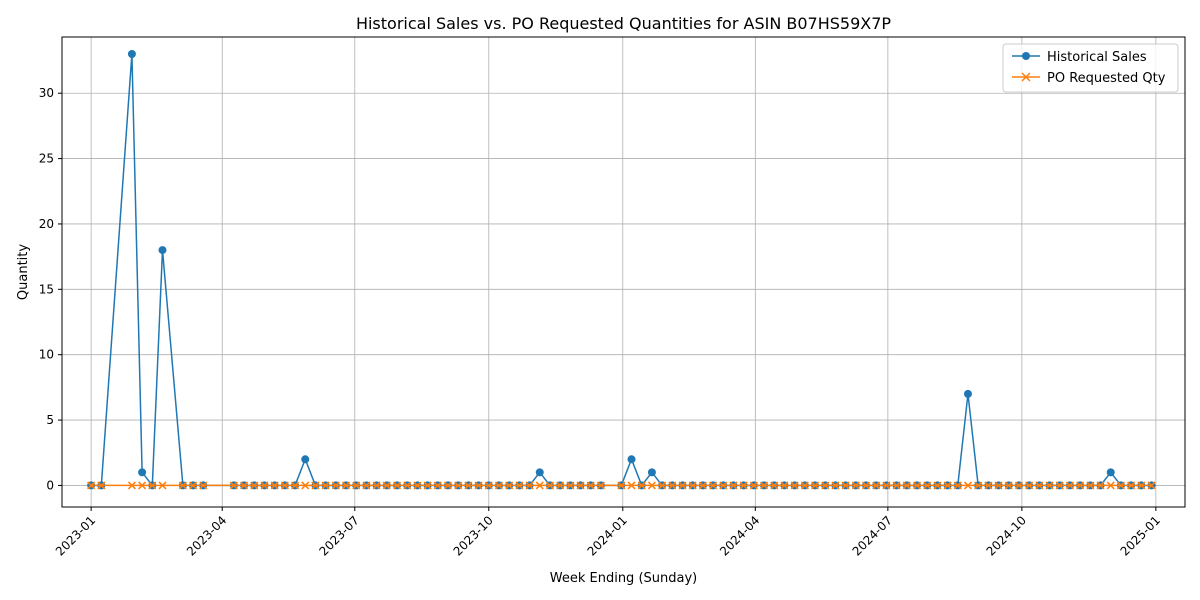 The height and width of the screenshot is (600, 1200). Describe the element at coordinates (1026, 77) in the screenshot. I see `legend-marker-po-requested-qty` at that location.